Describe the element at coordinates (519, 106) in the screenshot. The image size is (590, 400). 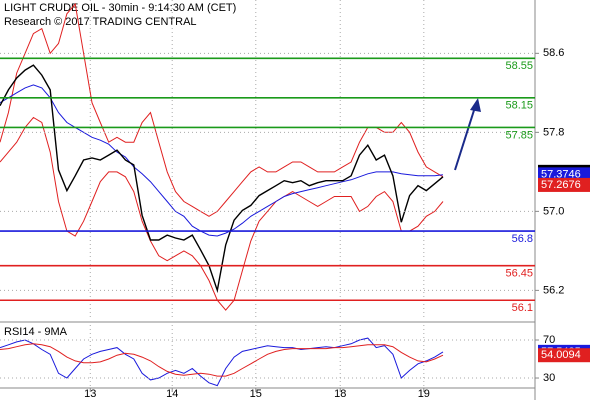
I see `level-label: 58.15` at that location.